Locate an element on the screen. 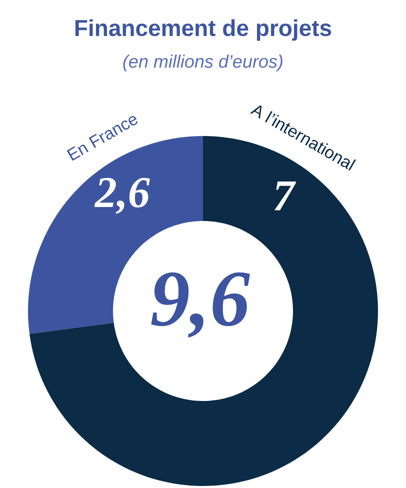  data-label: 2,6 is located at coordinates (122, 196).